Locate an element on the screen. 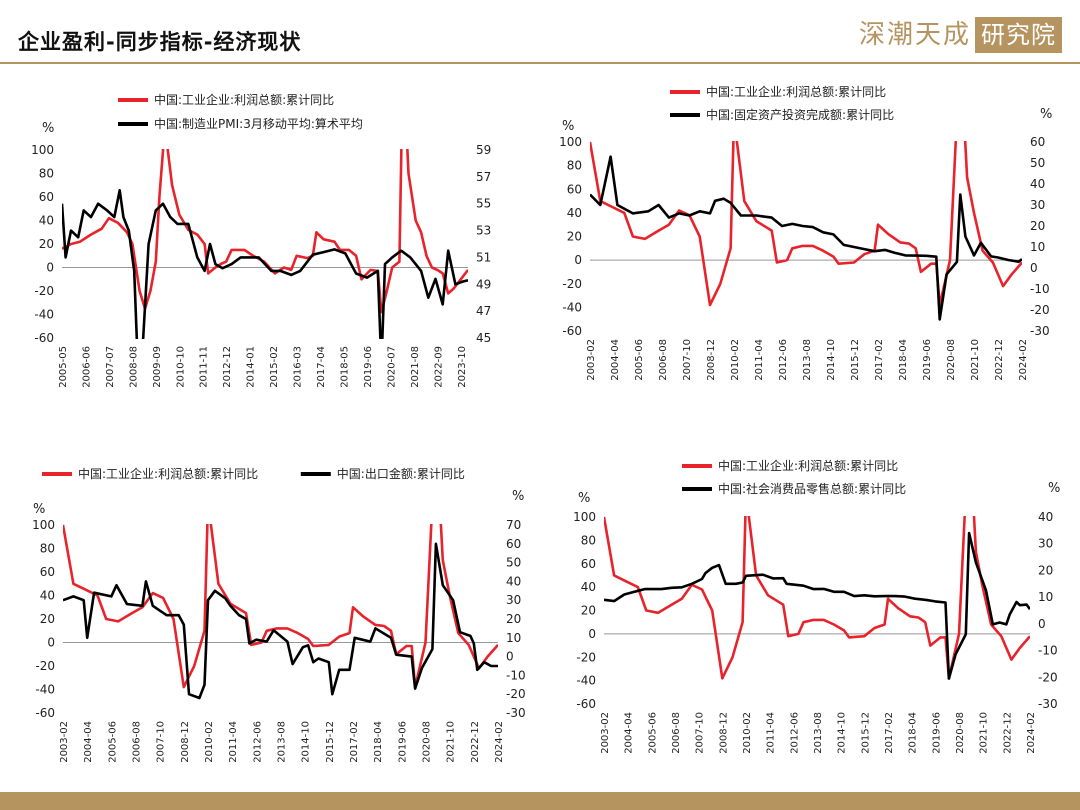 This screenshot has width=1080, height=810. y-right-tick-label: -10 is located at coordinates (1040, 289).